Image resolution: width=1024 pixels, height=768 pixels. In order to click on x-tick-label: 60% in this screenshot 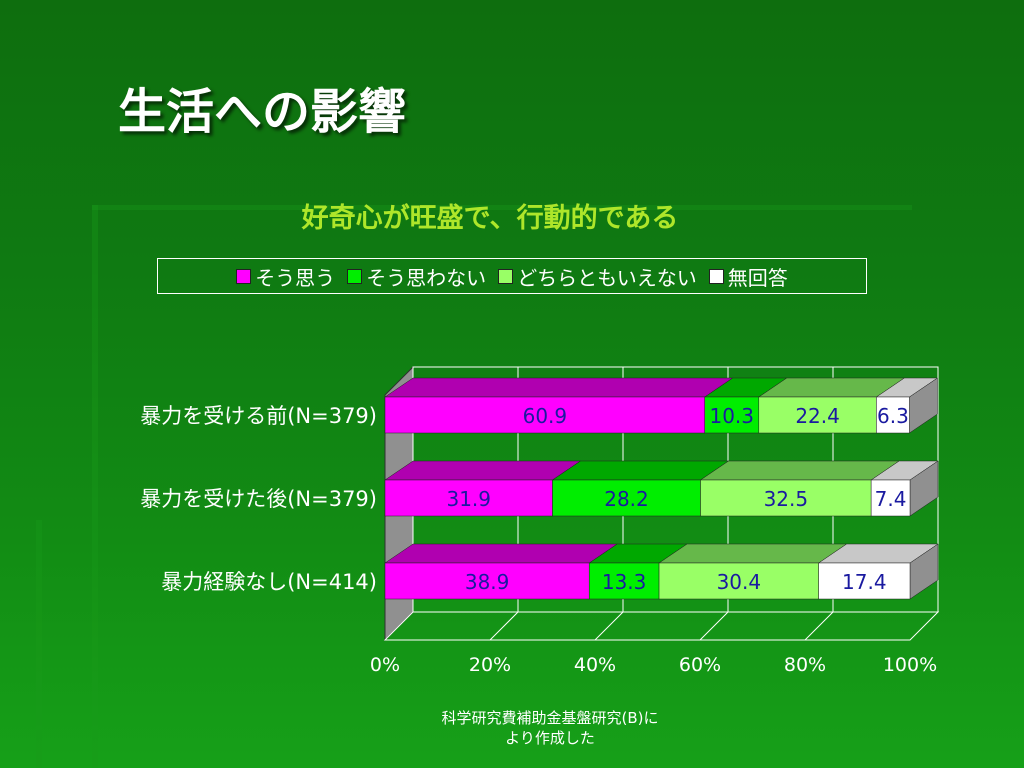, I will do `click(700, 665)`.